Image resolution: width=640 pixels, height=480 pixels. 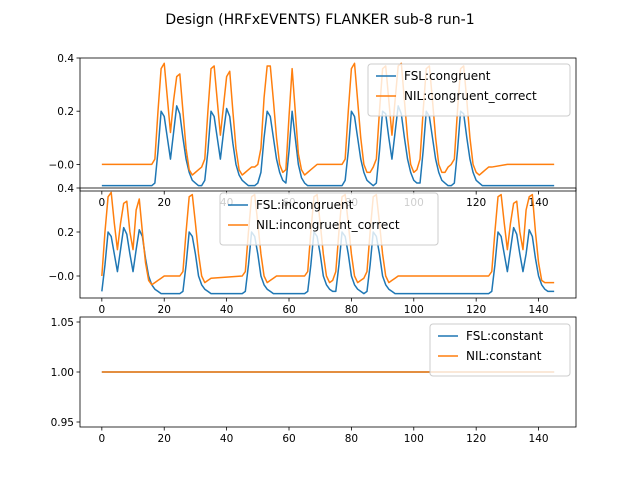 What do you see at coordinates (305, 205) in the screenshot?
I see `legend-label: FSL:incongruent` at bounding box center [305, 205].